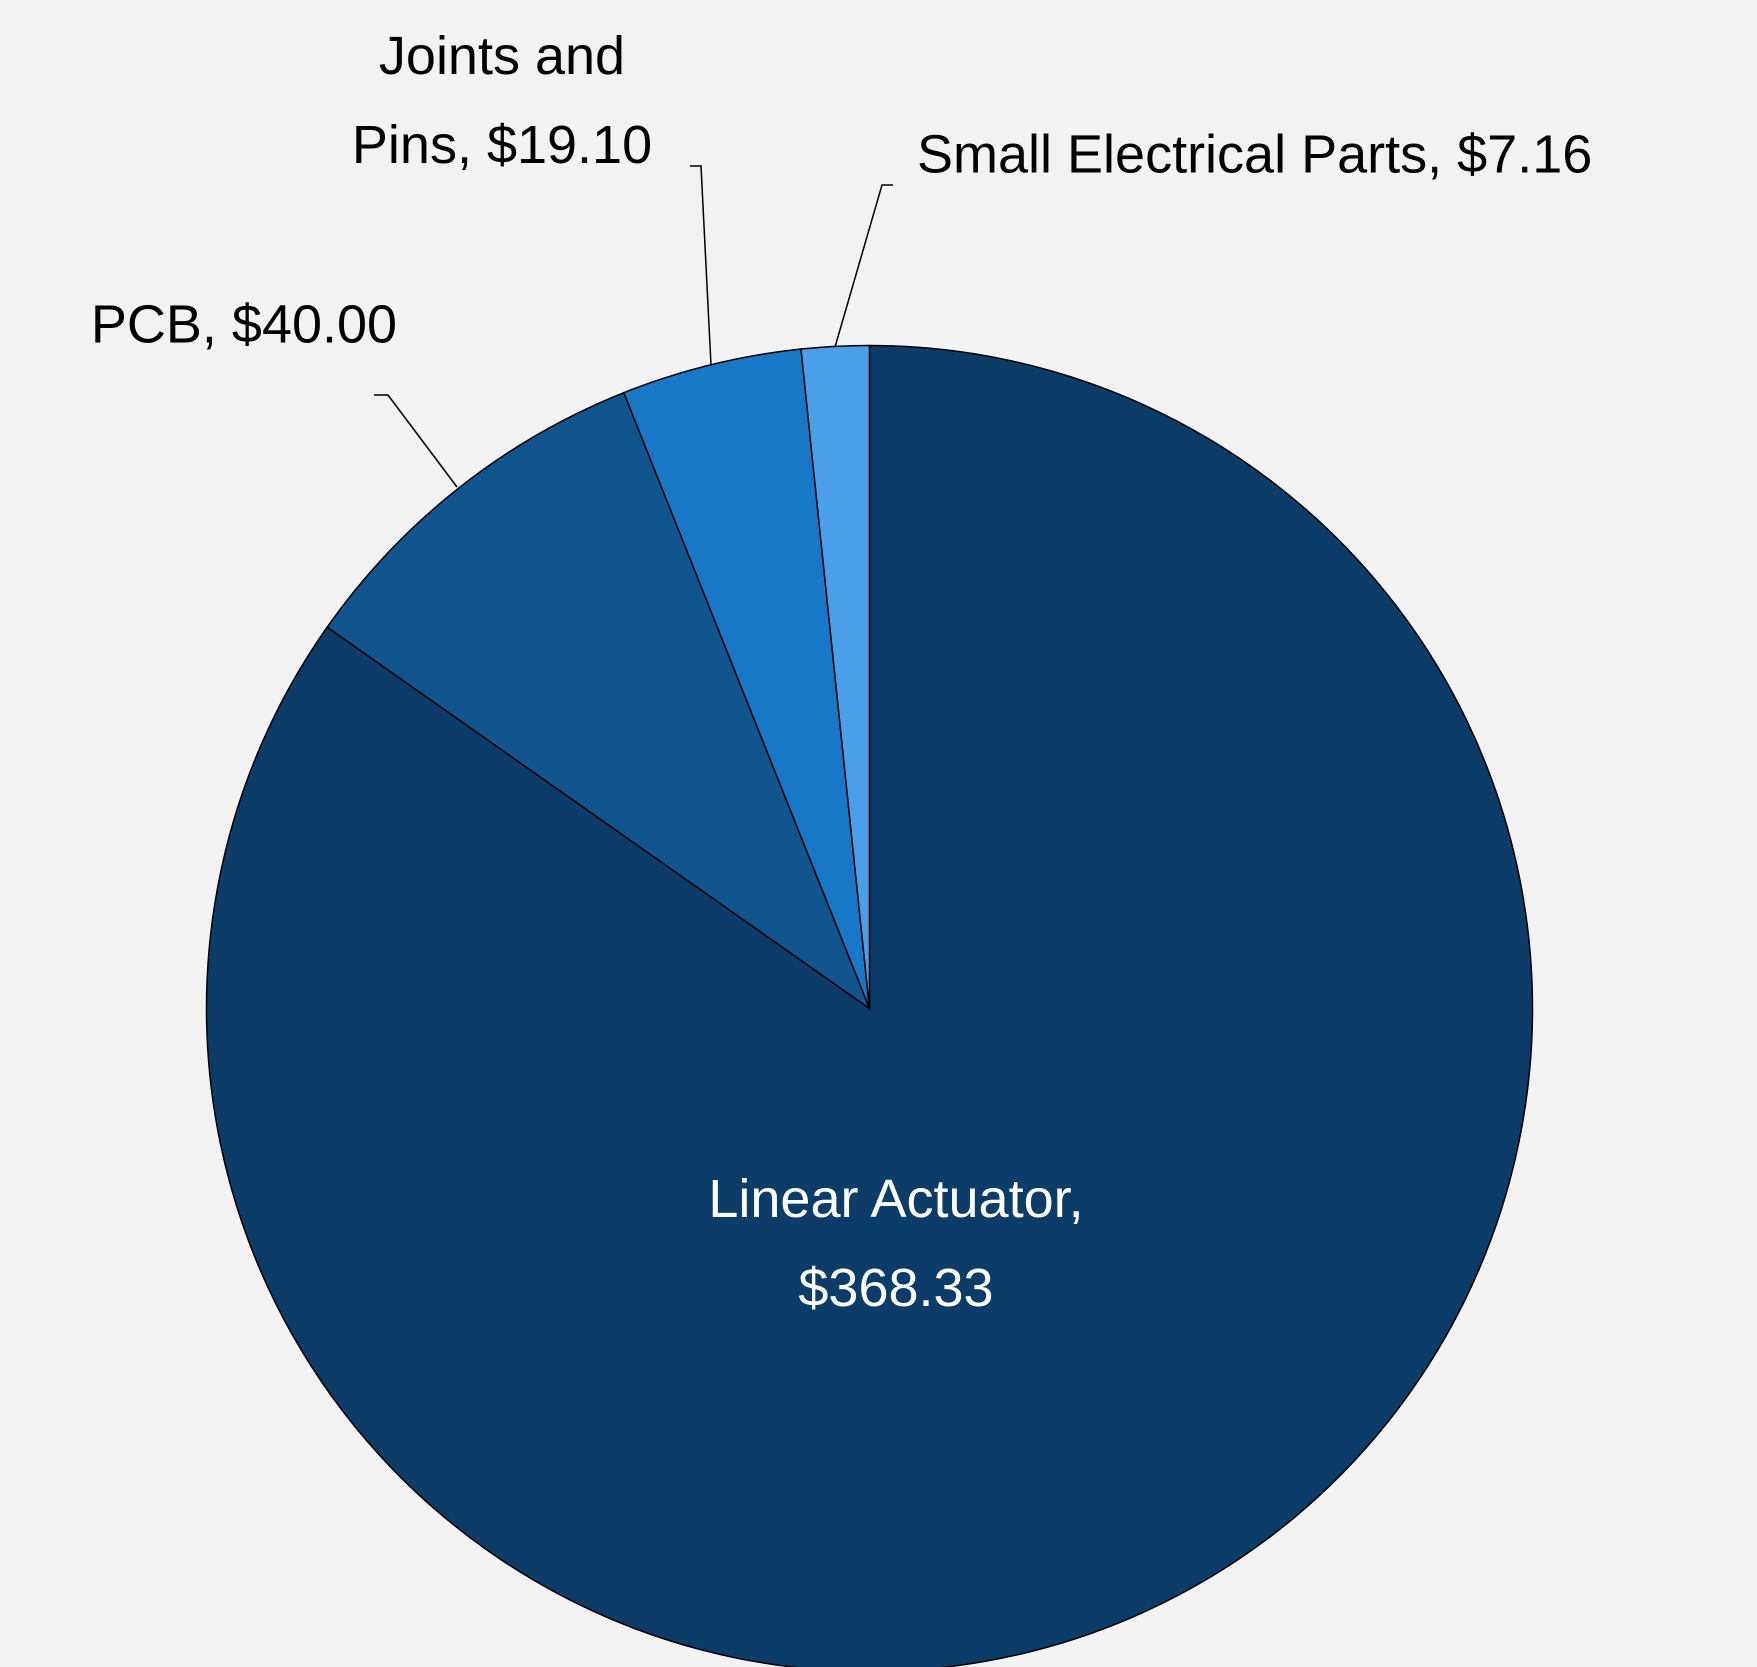 The width and height of the screenshot is (1757, 1667). What do you see at coordinates (896, 1243) in the screenshot?
I see `data-label: Linear Actuator, $368.33` at bounding box center [896, 1243].